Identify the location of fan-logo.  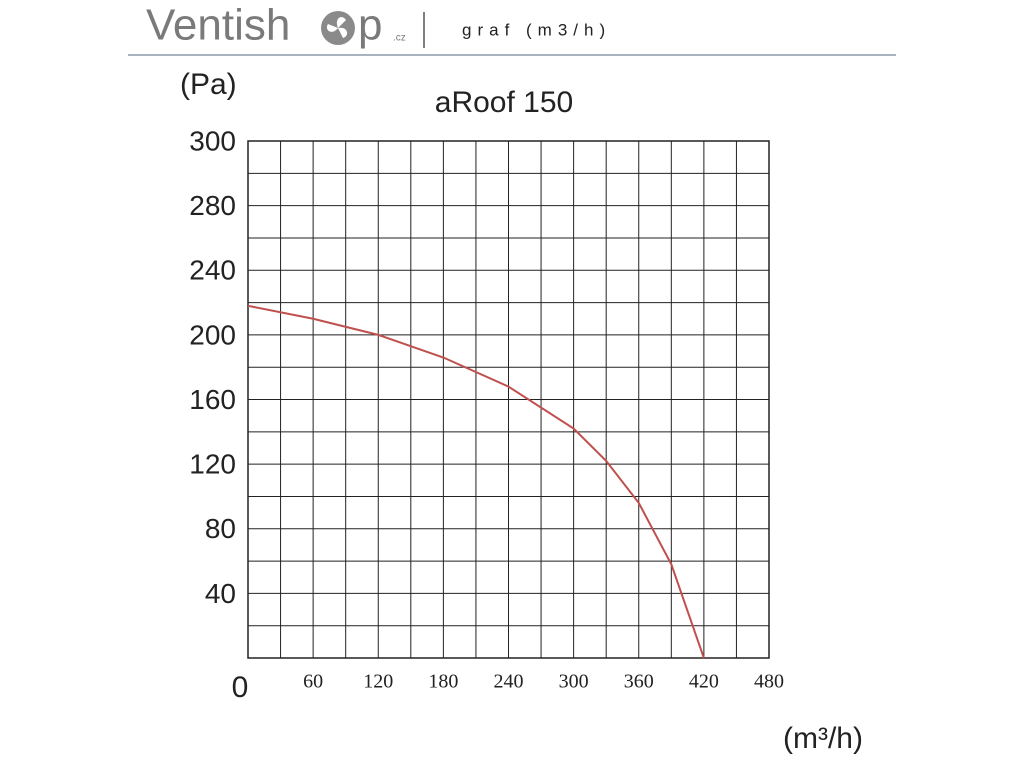
(338, 28).